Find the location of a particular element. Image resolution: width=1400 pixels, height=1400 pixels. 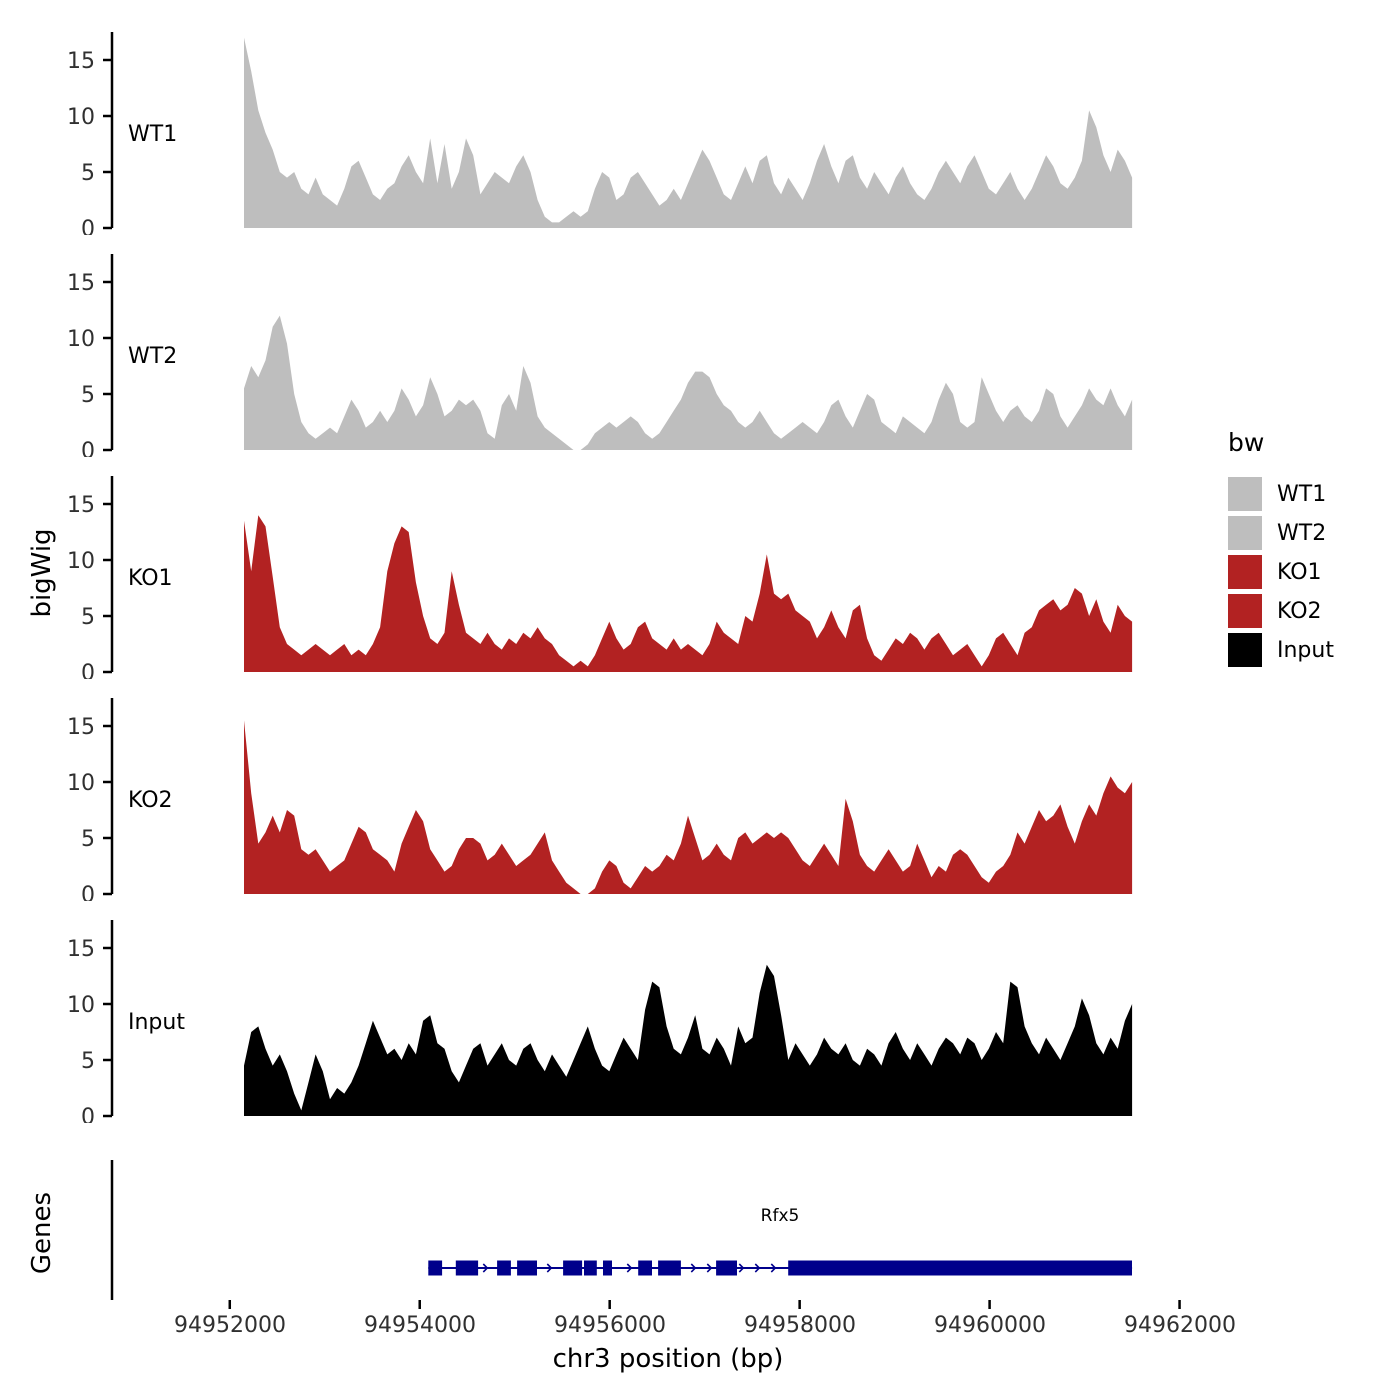

coverage-track-svg-wt2: 0 5 10 15 is located at coordinates (600, 355).